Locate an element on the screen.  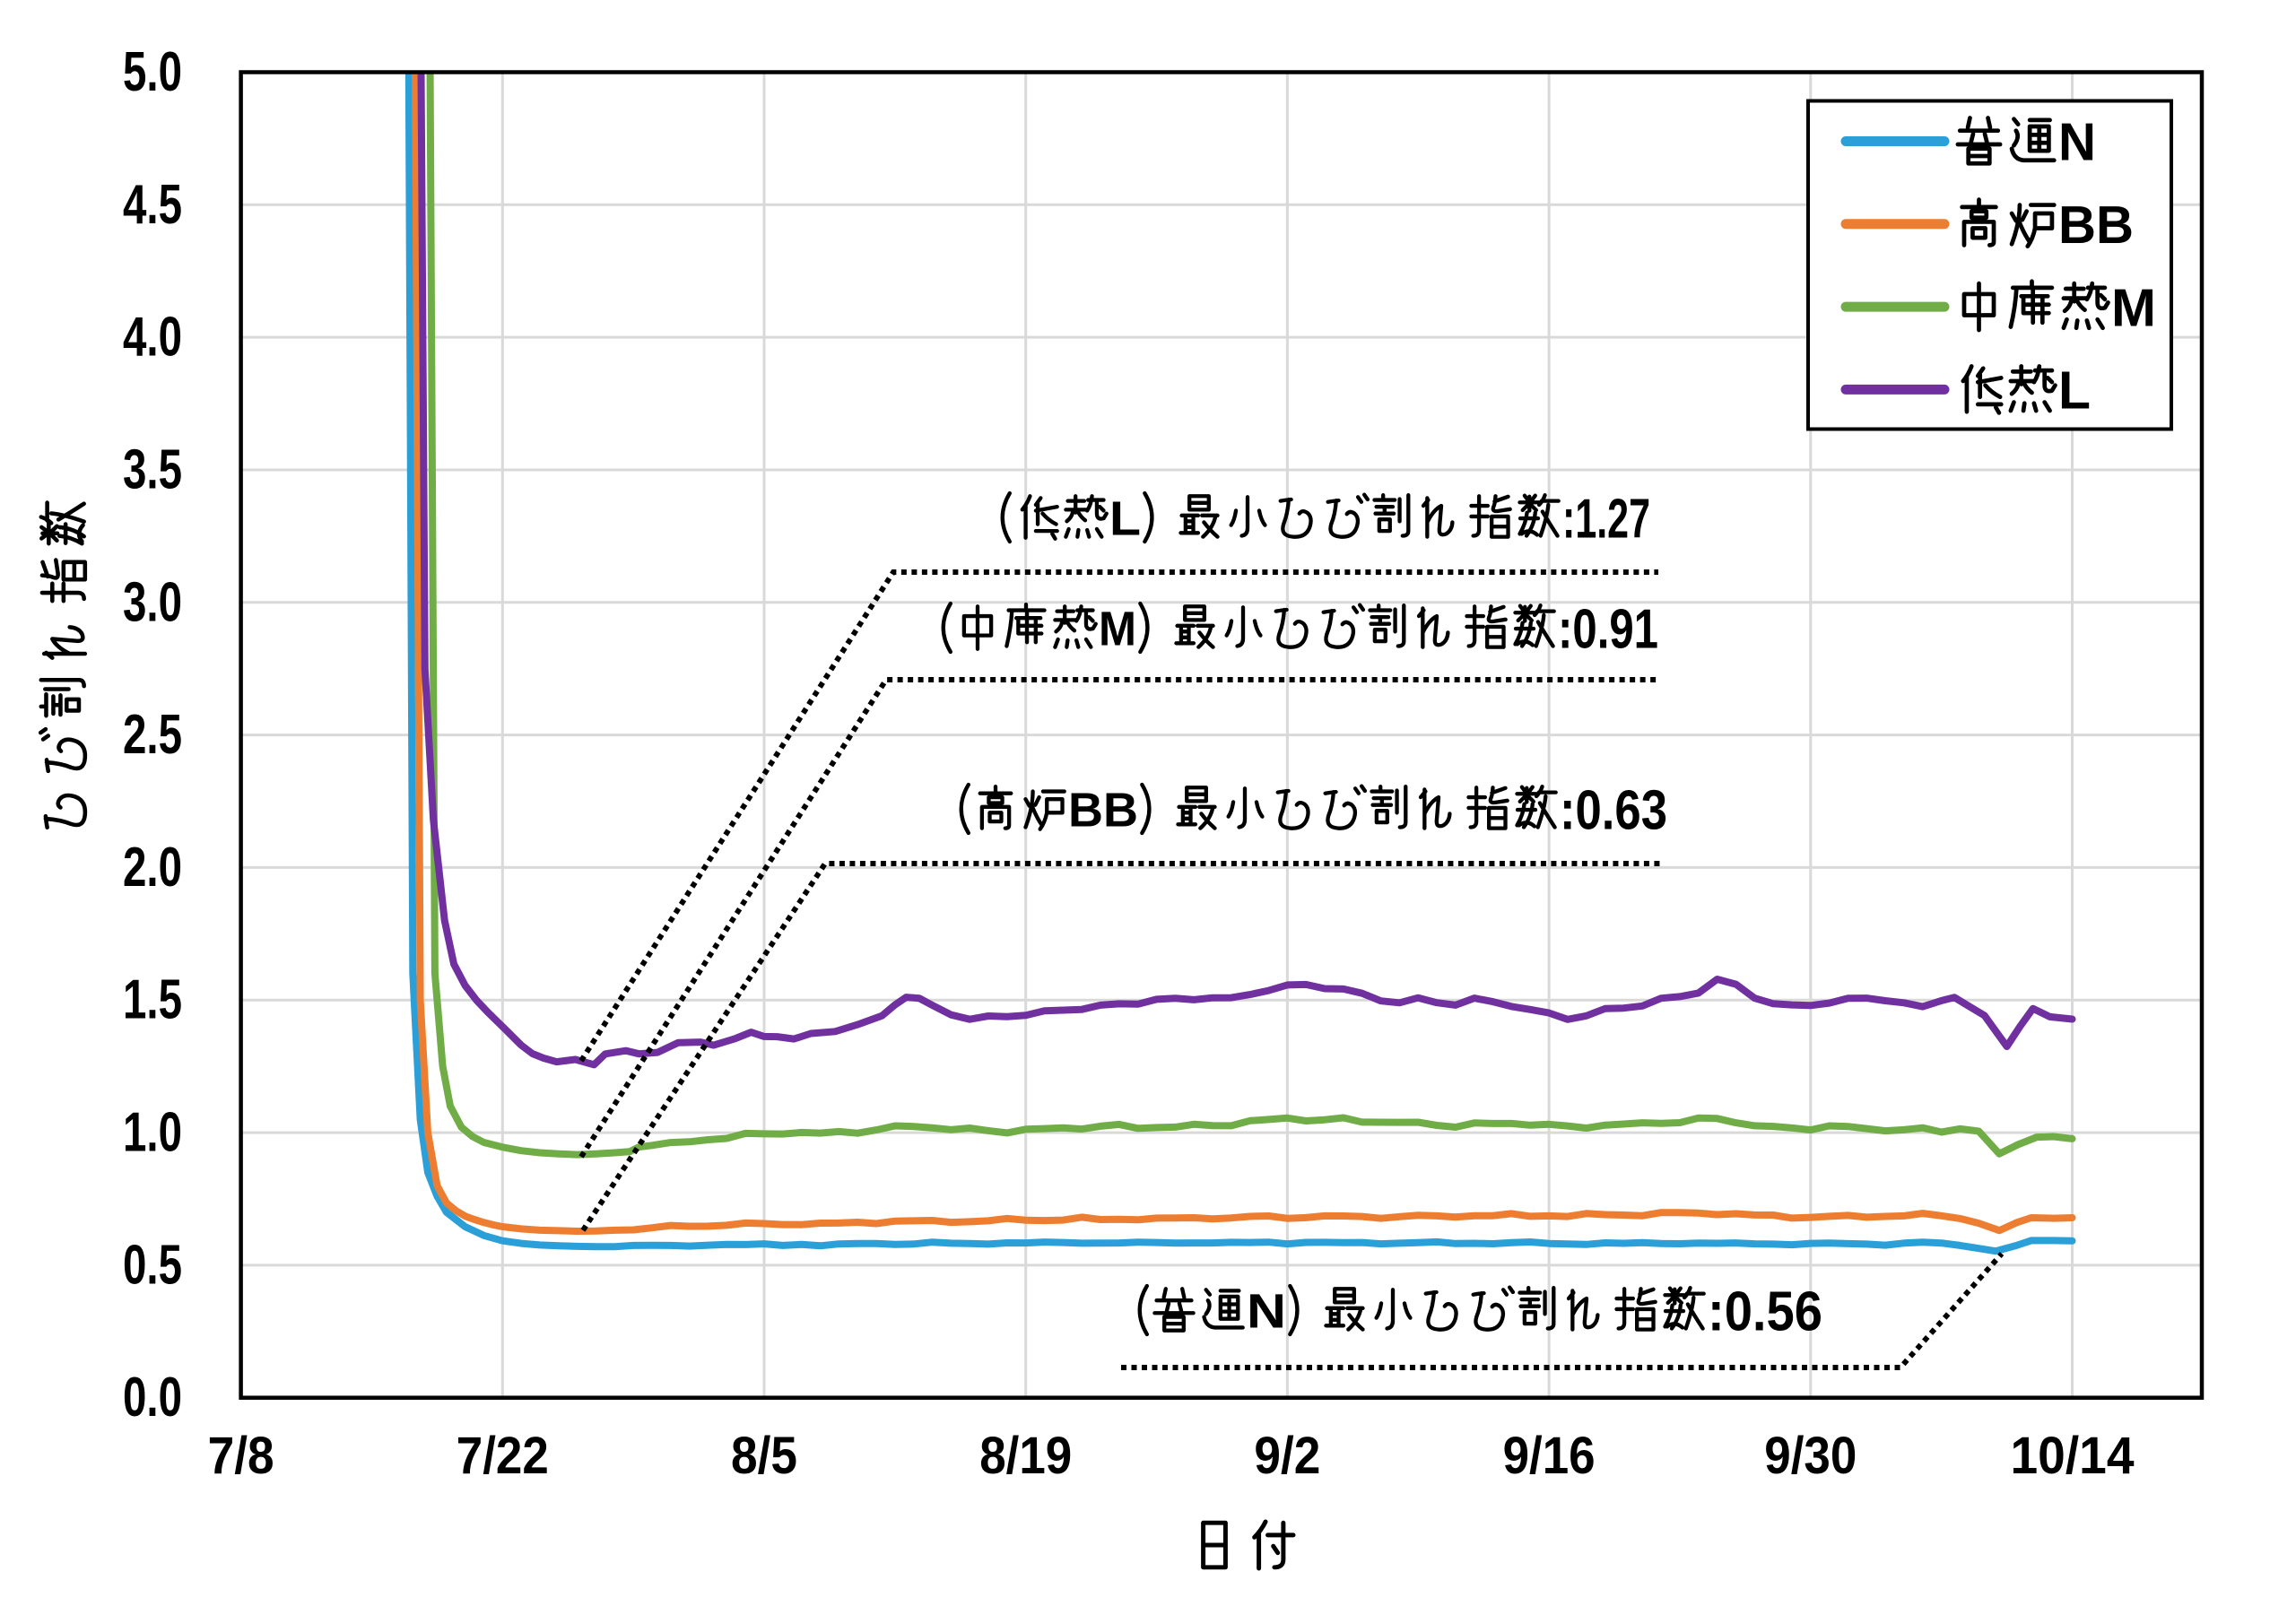
svg-text: 5.0 is located at coordinates (152, 72).